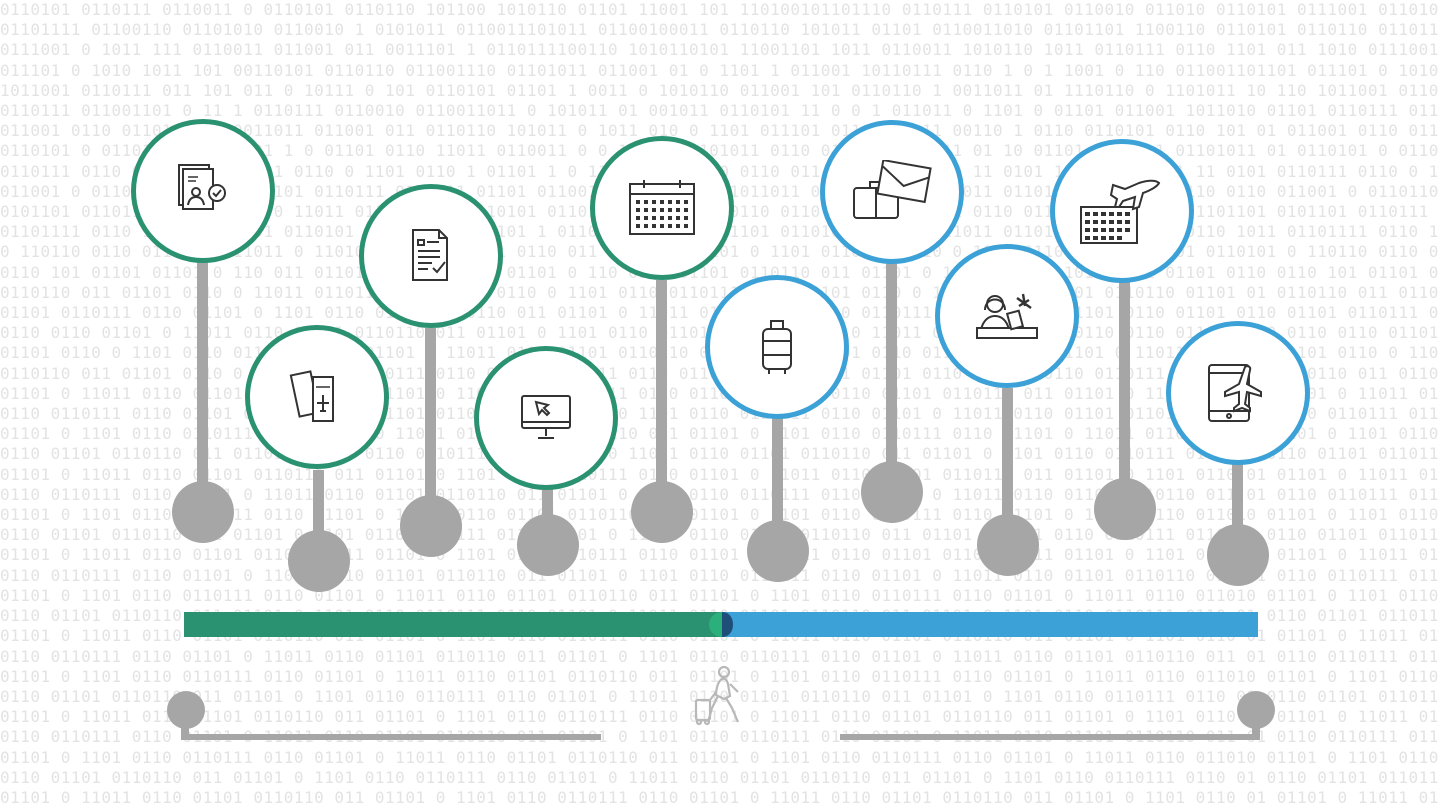  Describe the element at coordinates (185, 730) in the screenshot. I see `start-marker-stem` at that location.